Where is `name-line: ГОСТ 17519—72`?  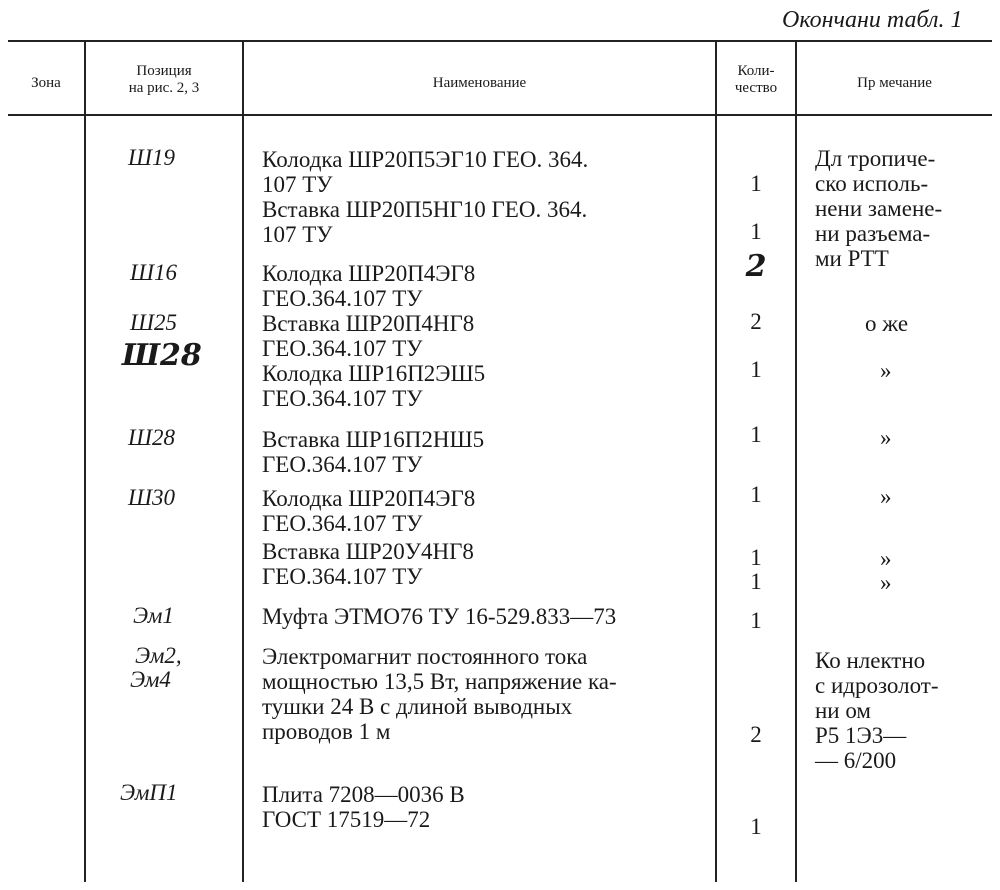
name-line: ГОСТ 17519—72 is located at coordinates (346, 819).